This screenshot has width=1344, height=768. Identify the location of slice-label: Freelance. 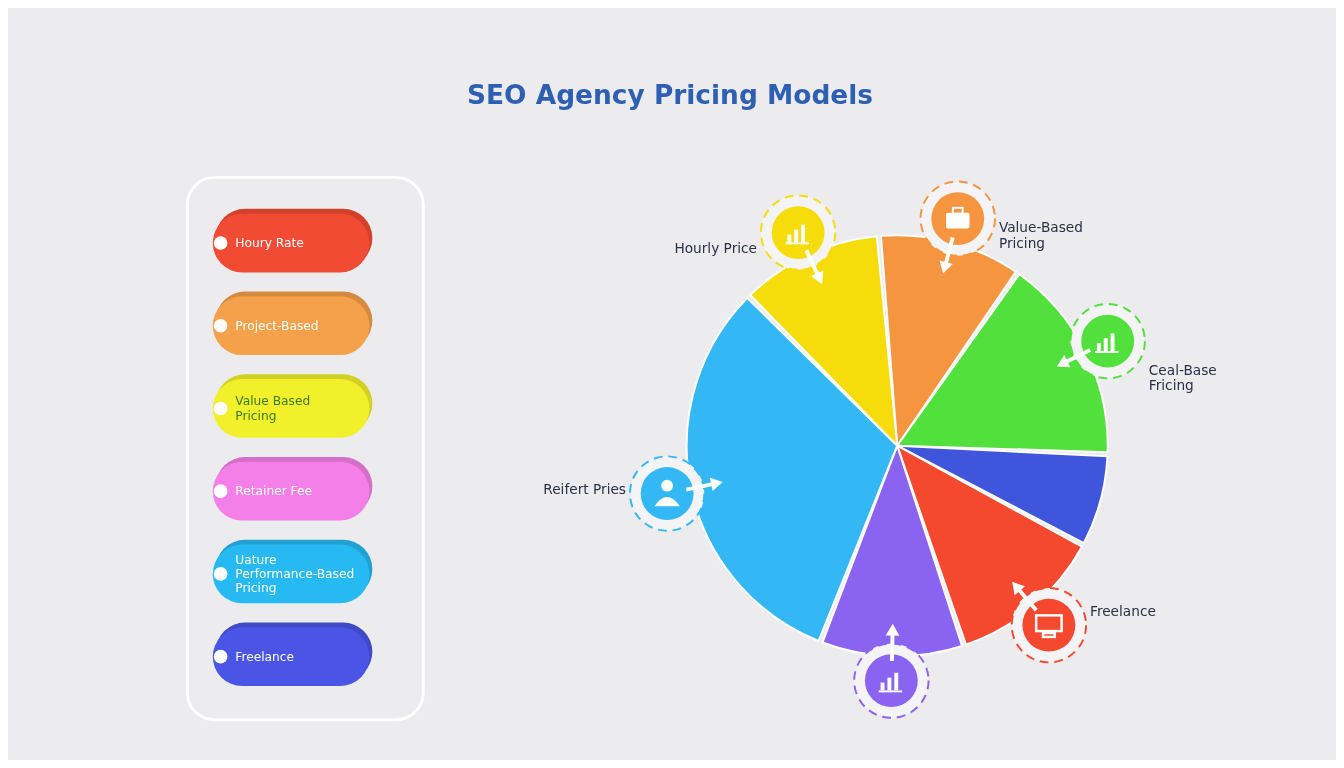
(1123, 610).